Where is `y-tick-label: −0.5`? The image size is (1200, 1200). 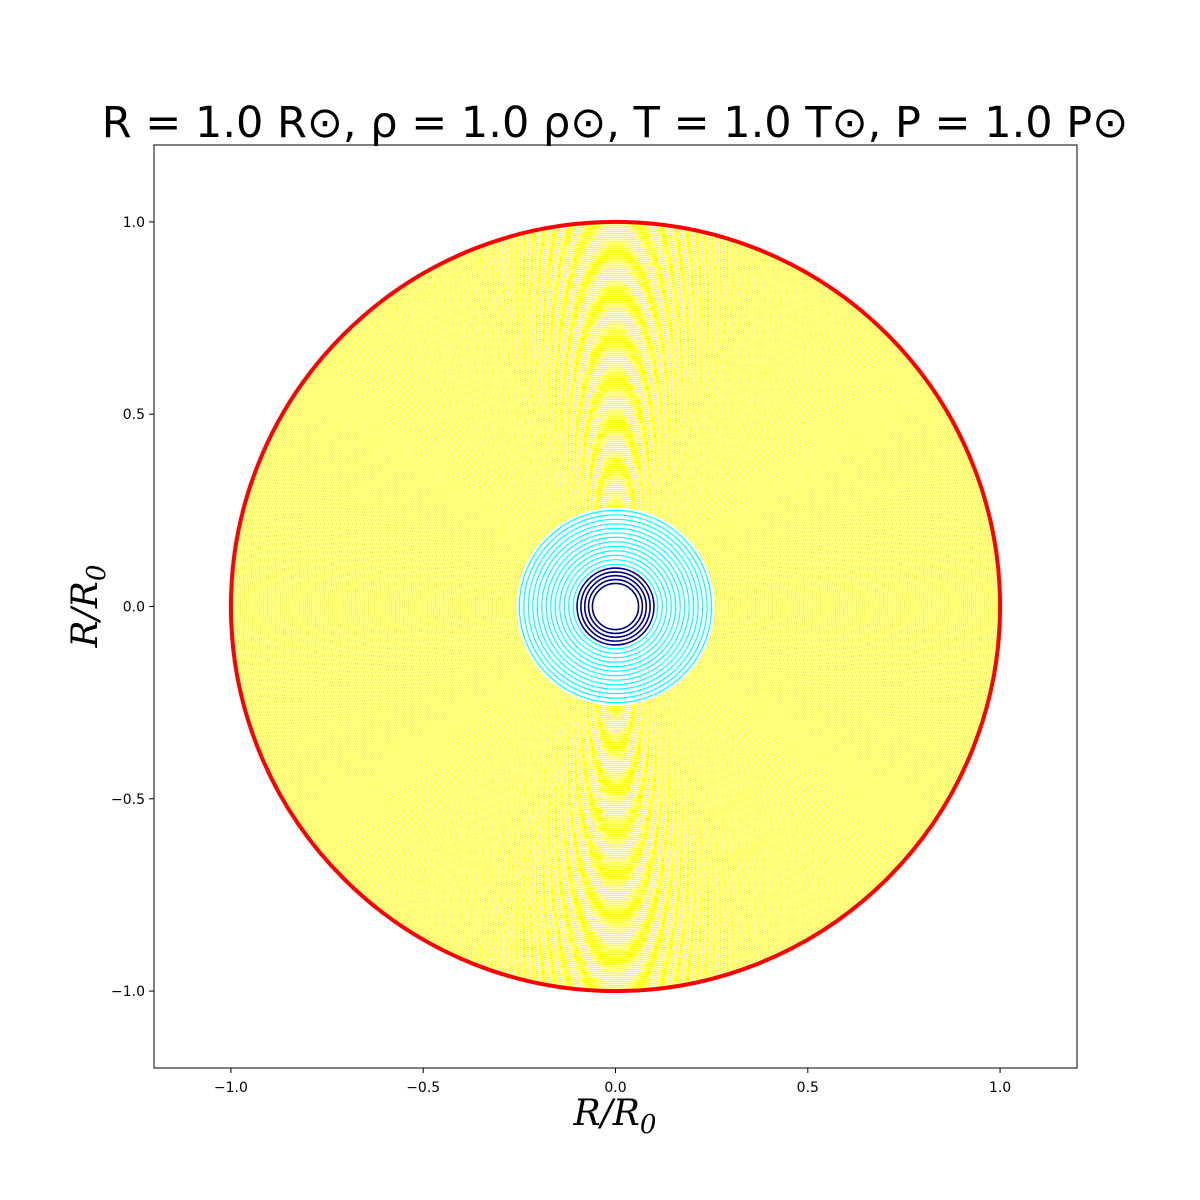 y-tick-label: −0.5 is located at coordinates (128, 800).